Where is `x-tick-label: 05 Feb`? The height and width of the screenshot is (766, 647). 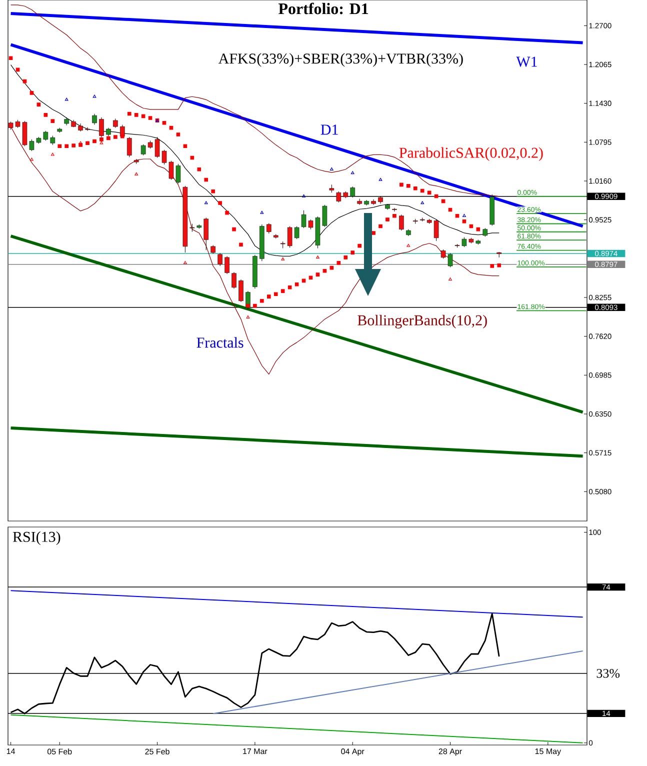 x-tick-label: 05 Feb is located at coordinates (59, 751).